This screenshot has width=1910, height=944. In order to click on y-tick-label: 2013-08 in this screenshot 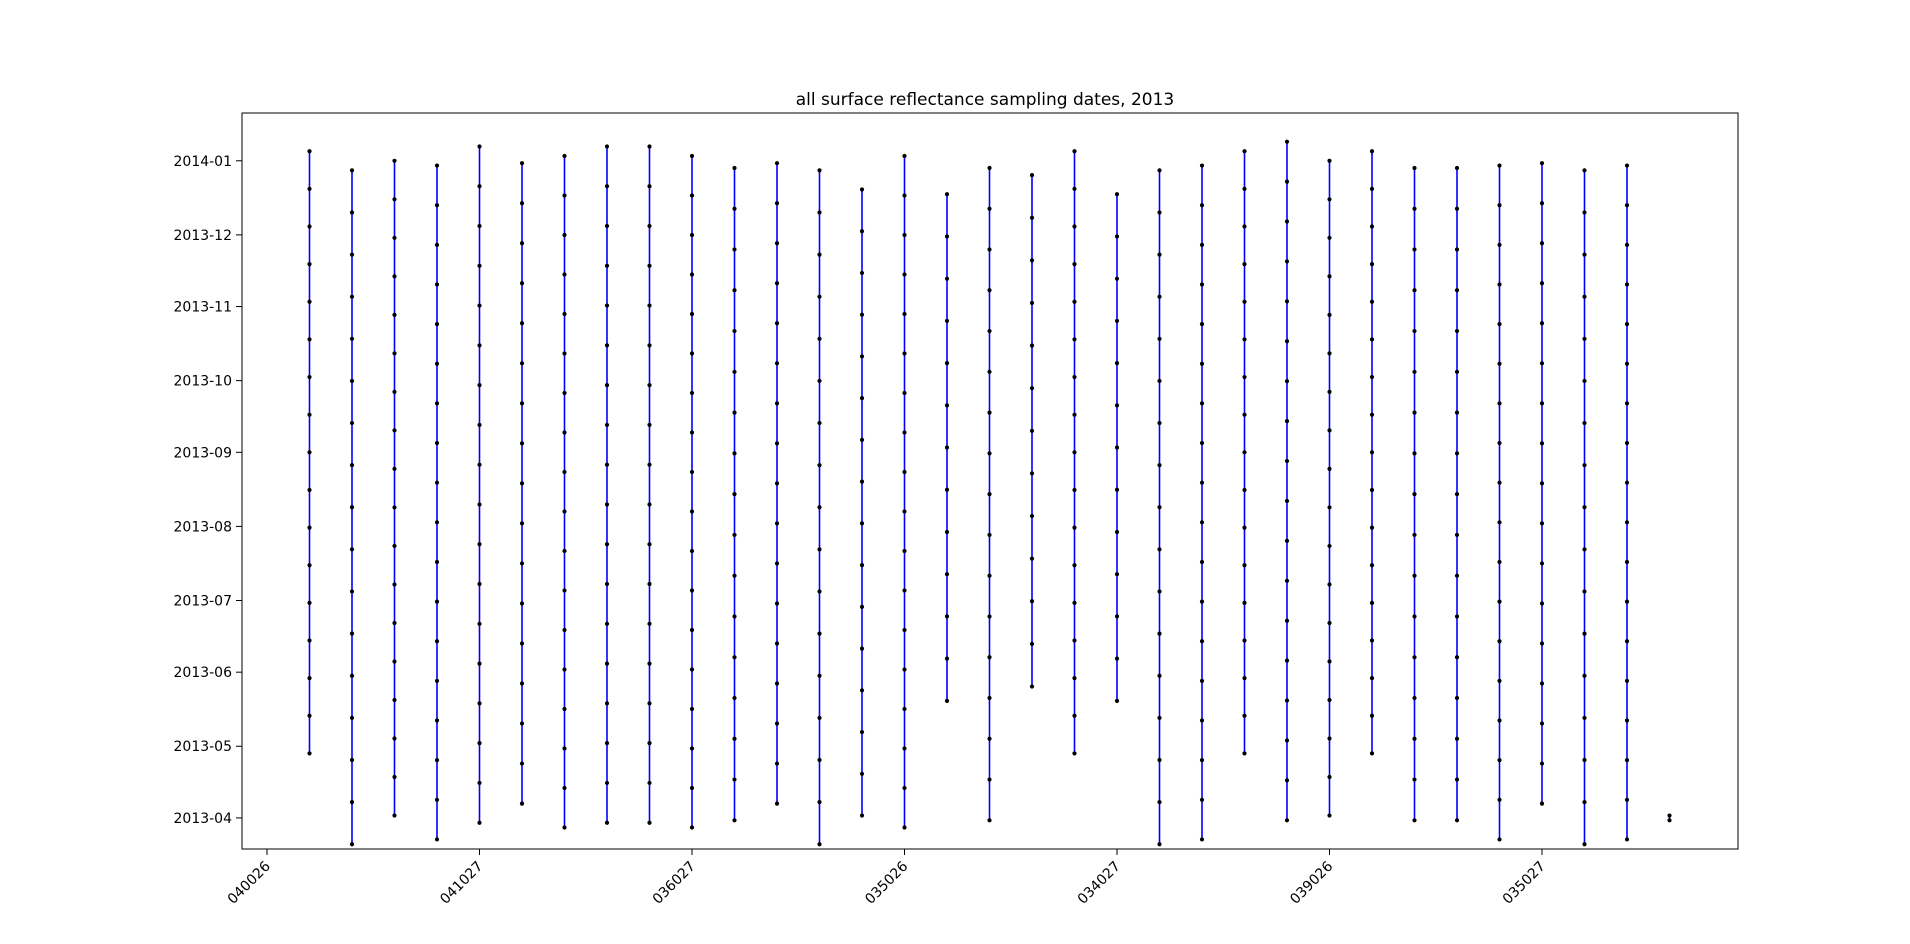, I will do `click(203, 527)`.